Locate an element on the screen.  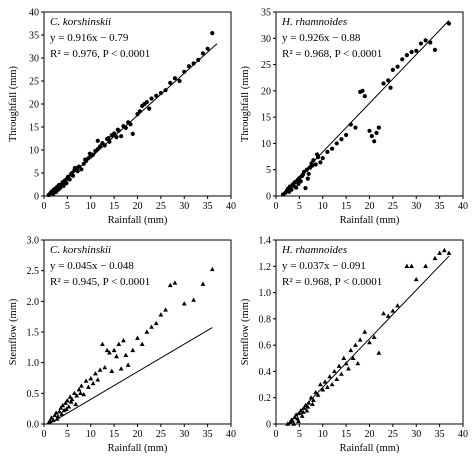
y-tick-label: 20 is located at coordinates (266, 91).